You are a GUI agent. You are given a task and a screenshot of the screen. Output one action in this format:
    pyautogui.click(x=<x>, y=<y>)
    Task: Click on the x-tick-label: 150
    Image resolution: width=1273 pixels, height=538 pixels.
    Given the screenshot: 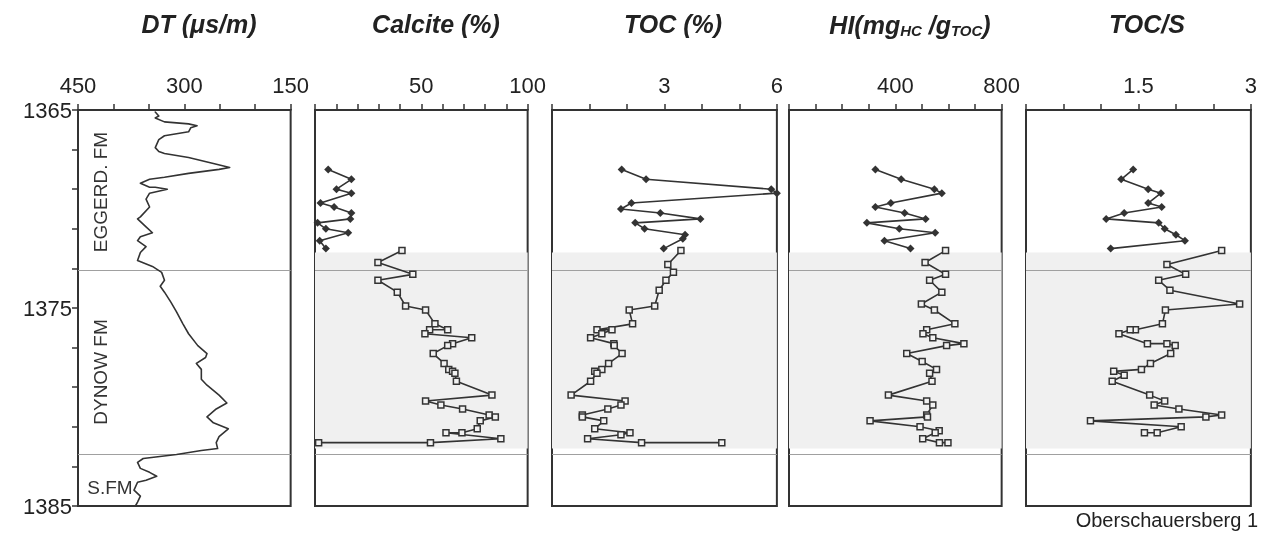 What is the action you would take?
    pyautogui.click(x=291, y=85)
    